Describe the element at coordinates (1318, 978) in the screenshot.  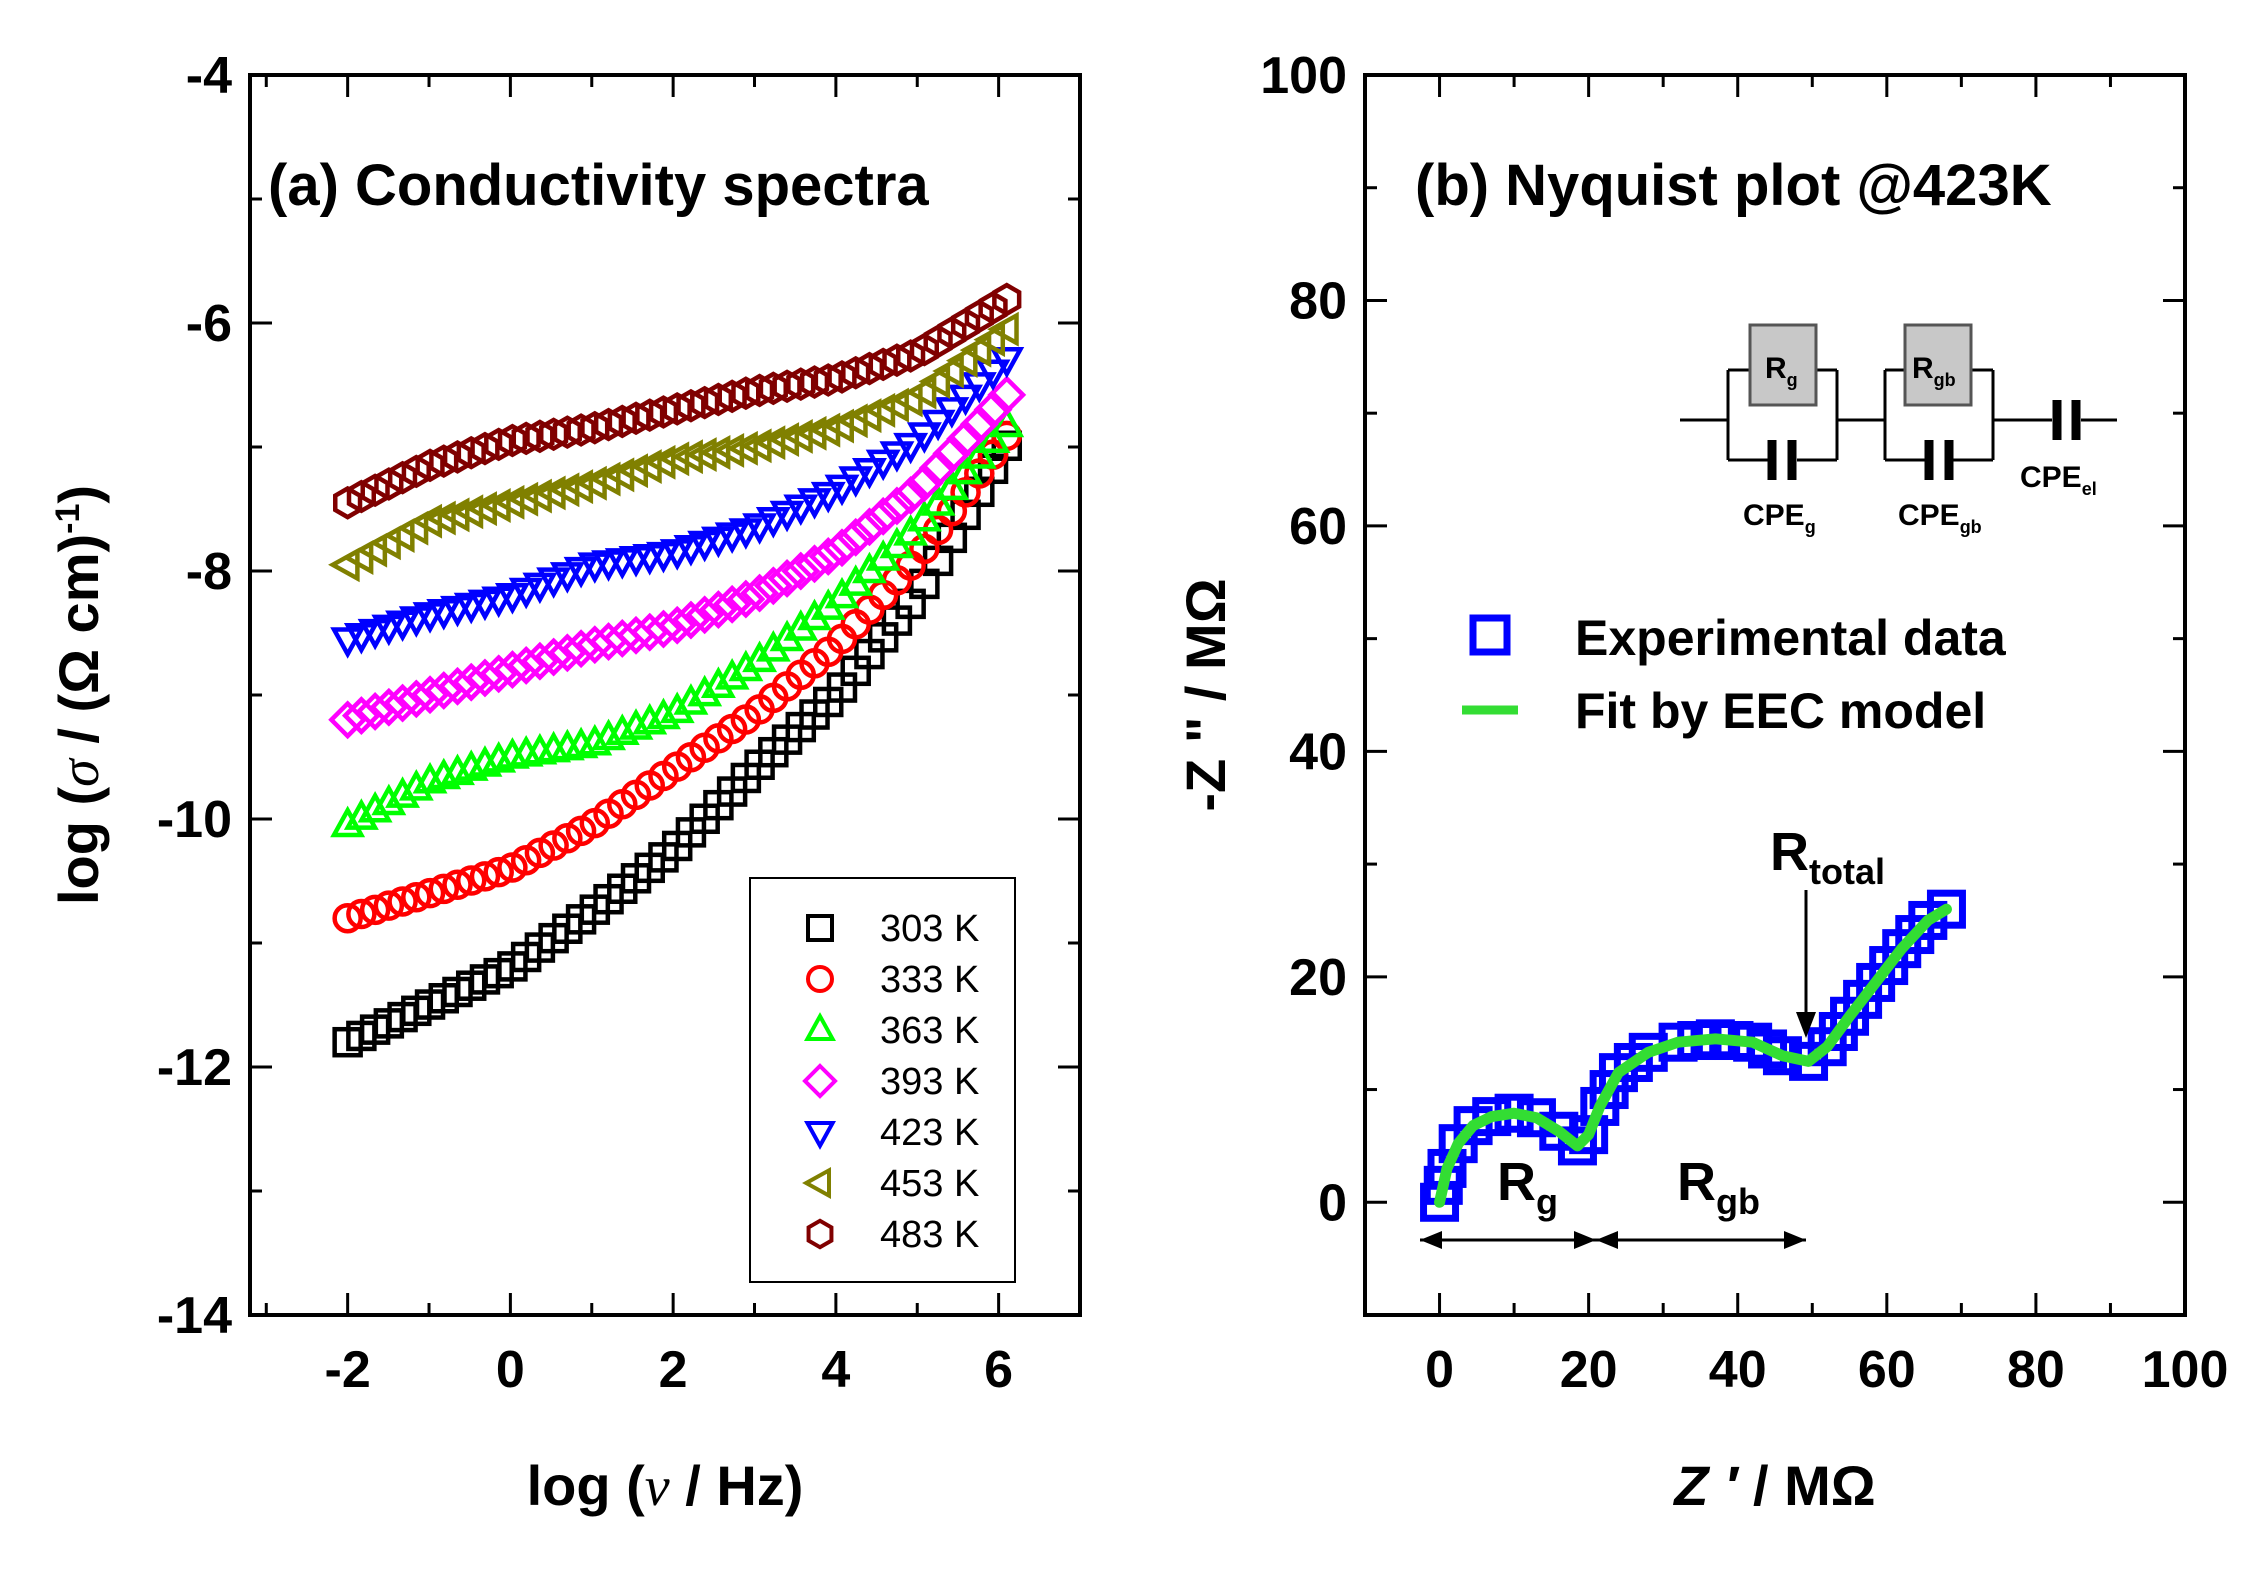
I see `y-tick-label: 20` at that location.